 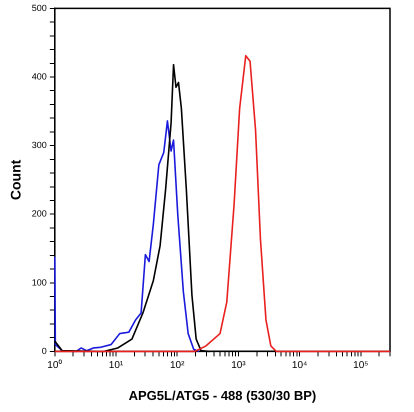 What do you see at coordinates (238, 366) in the screenshot?
I see `x-tick-label: 10³` at bounding box center [238, 366].